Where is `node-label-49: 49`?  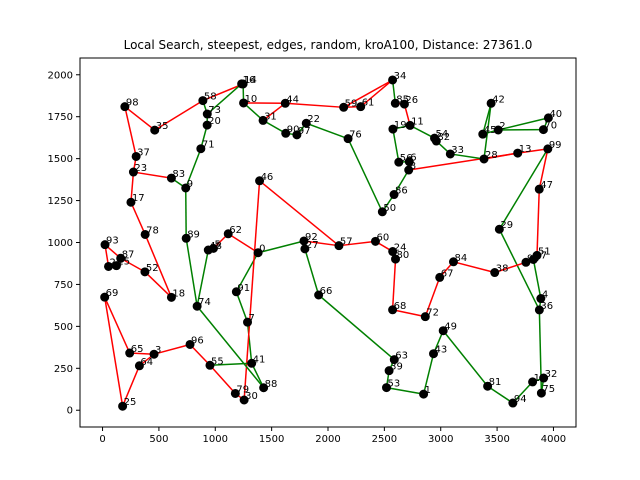 node-label-49: 49 is located at coordinates (450, 327).